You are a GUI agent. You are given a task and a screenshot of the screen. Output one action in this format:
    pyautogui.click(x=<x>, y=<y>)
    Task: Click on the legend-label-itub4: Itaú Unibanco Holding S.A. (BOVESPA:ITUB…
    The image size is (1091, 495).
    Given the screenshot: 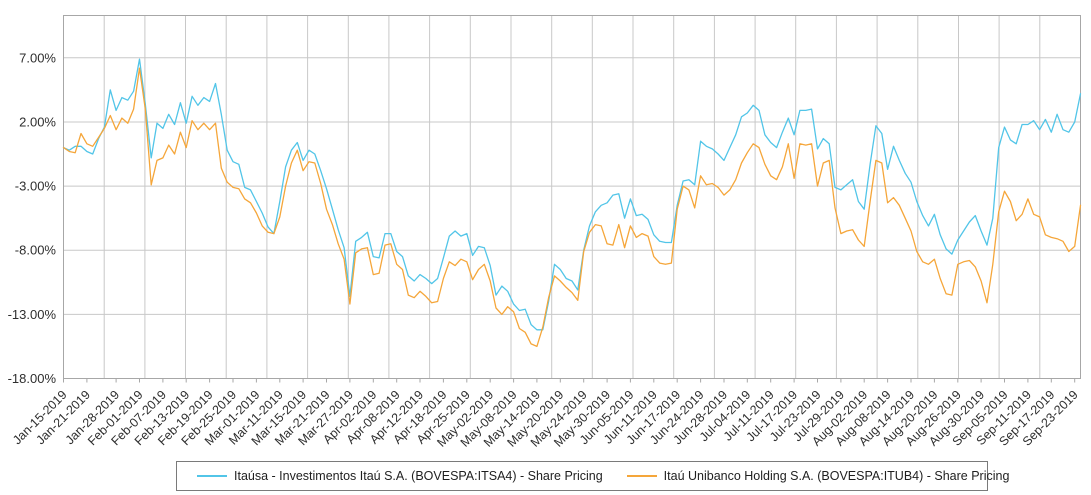 What is the action you would take?
    pyautogui.click(x=836, y=476)
    